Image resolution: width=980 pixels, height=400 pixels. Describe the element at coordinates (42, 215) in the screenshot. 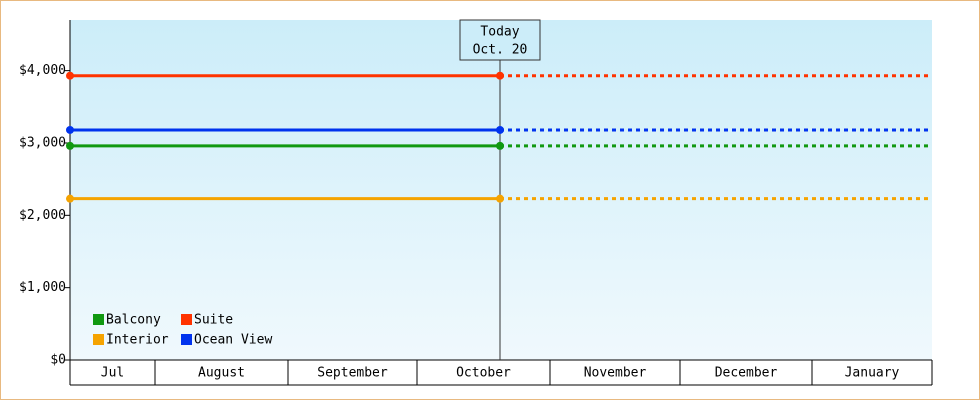

I see `y-tick-label: $2,000` at that location.